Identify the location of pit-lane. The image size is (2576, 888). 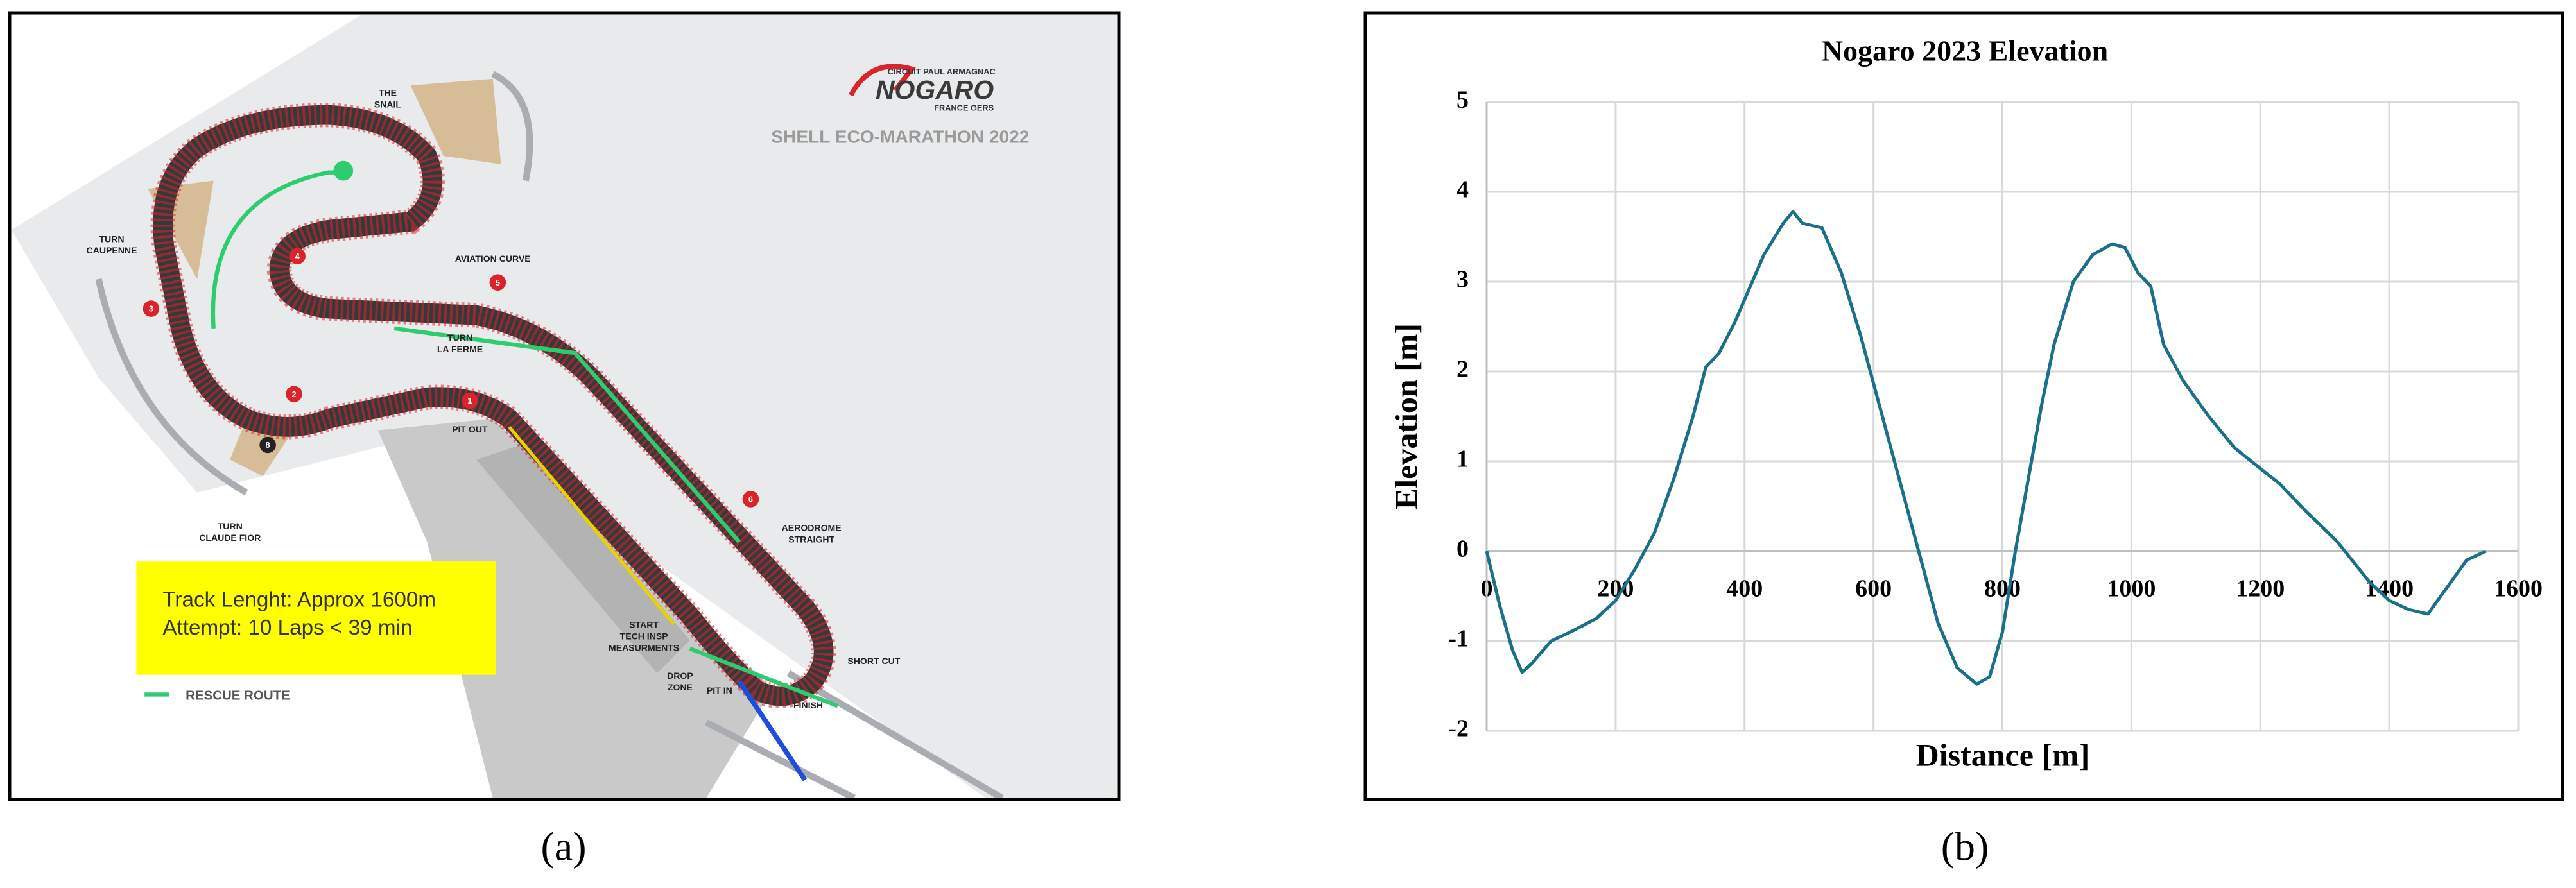
(592, 525).